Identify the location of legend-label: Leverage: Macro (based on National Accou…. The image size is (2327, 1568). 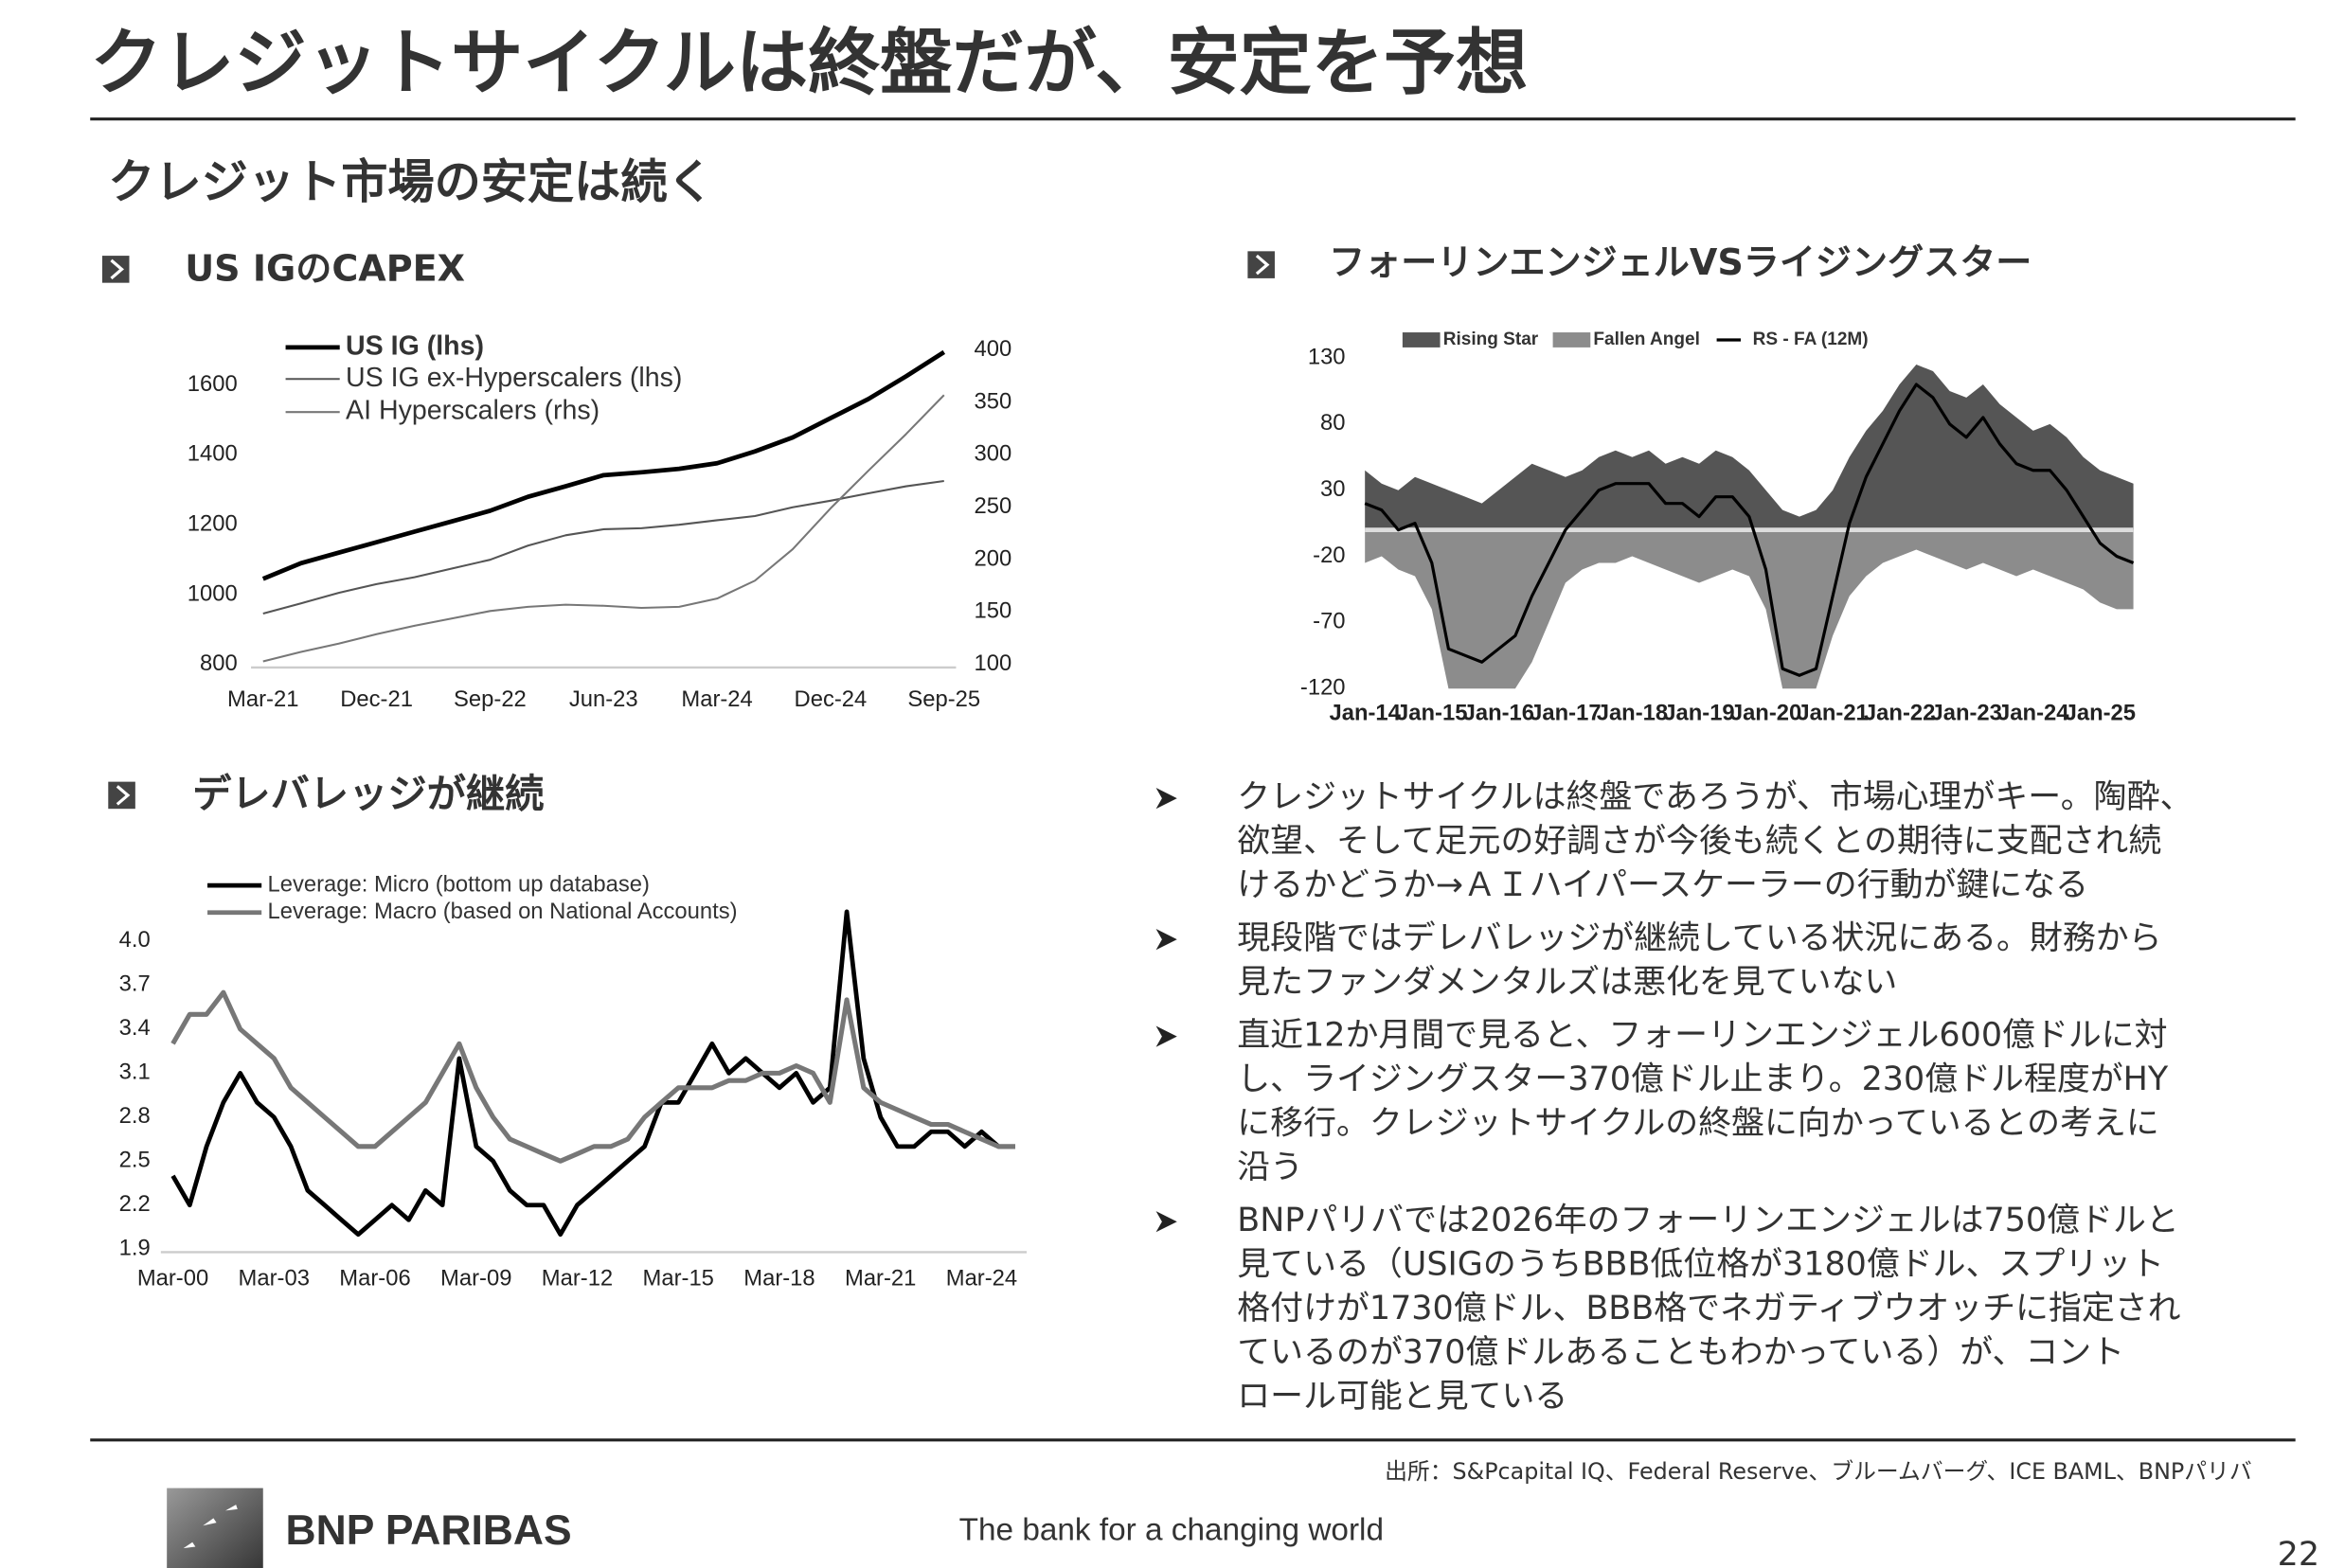
(503, 911).